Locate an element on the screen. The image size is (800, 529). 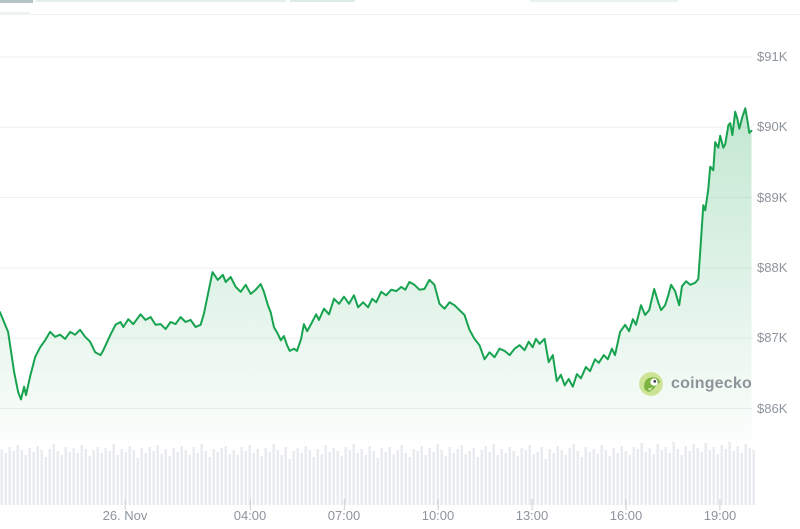
x-axis-label: 26. Nov is located at coordinates (125, 515).